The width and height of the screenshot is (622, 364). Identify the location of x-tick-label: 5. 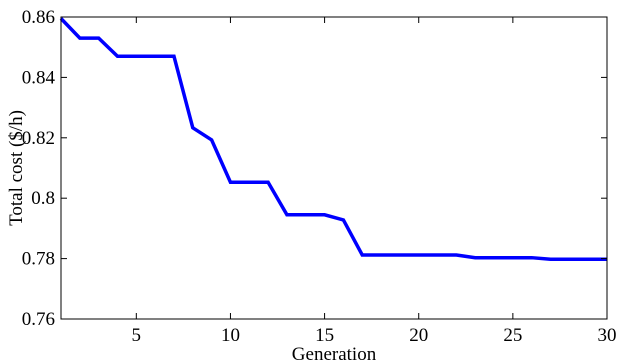
(137, 335).